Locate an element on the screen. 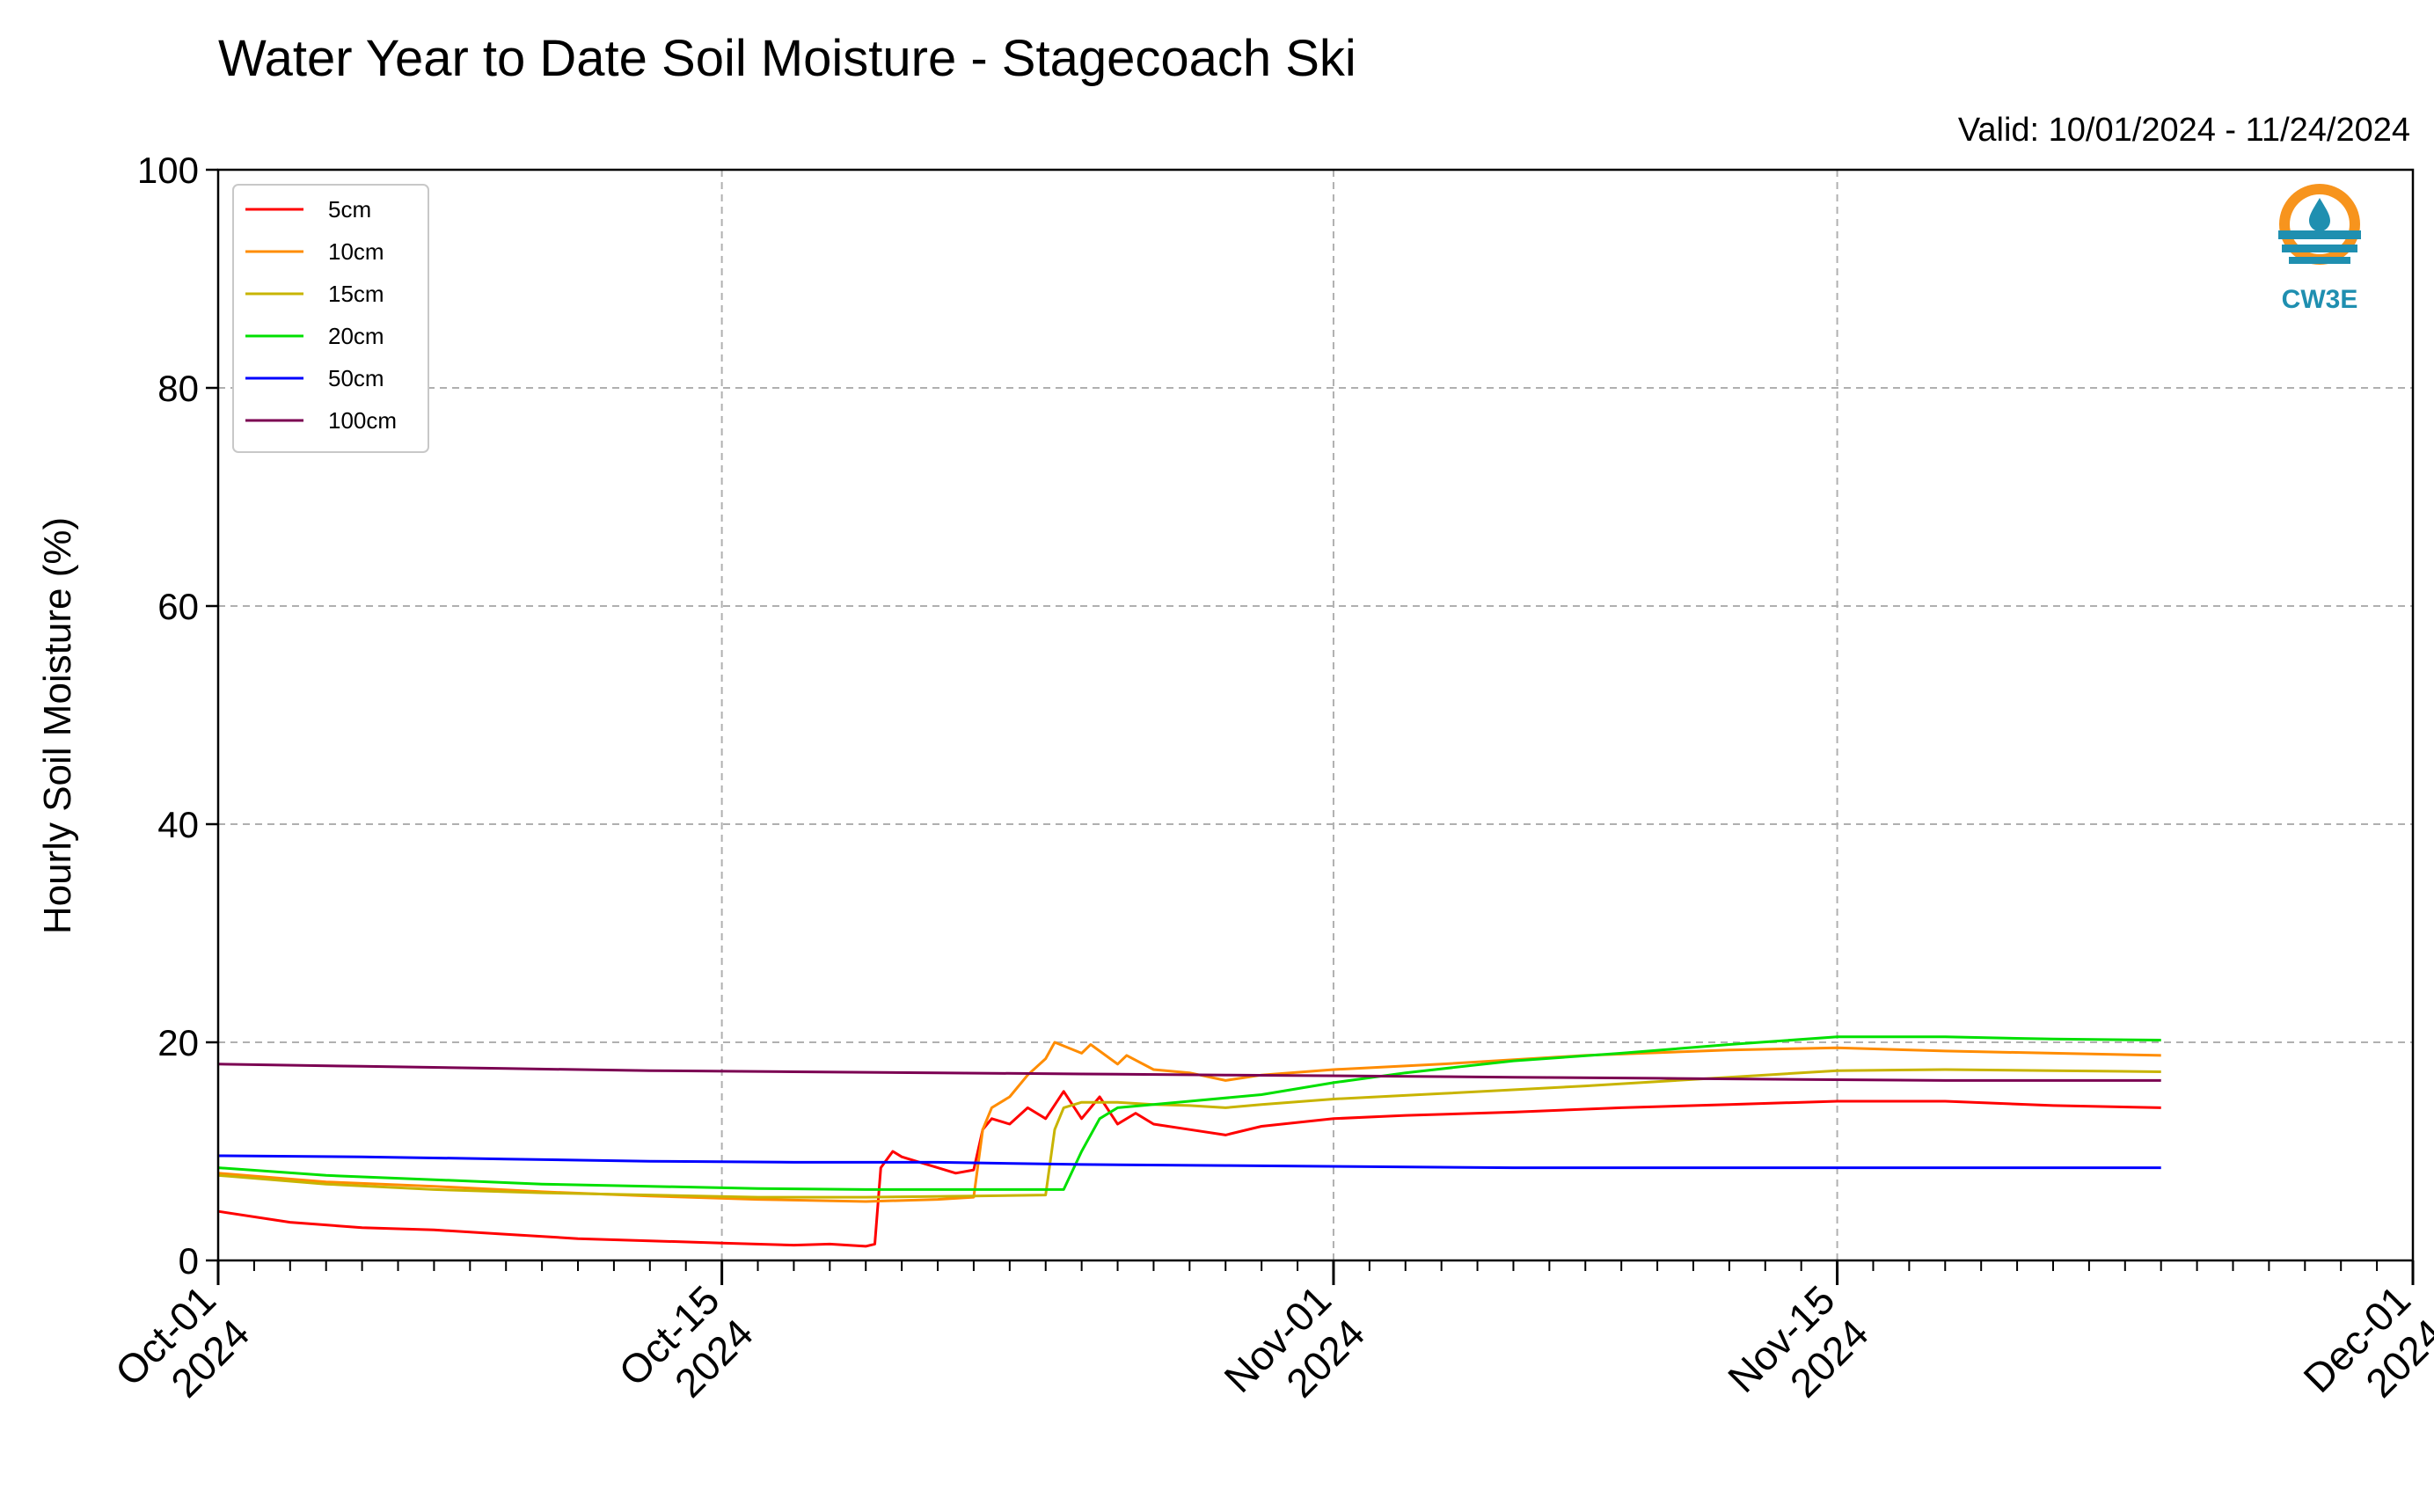 Image resolution: width=2434 pixels, height=1512 pixels. legend: 5cm 10cm 15cm 20cm 50cm 100cm is located at coordinates (330, 318).